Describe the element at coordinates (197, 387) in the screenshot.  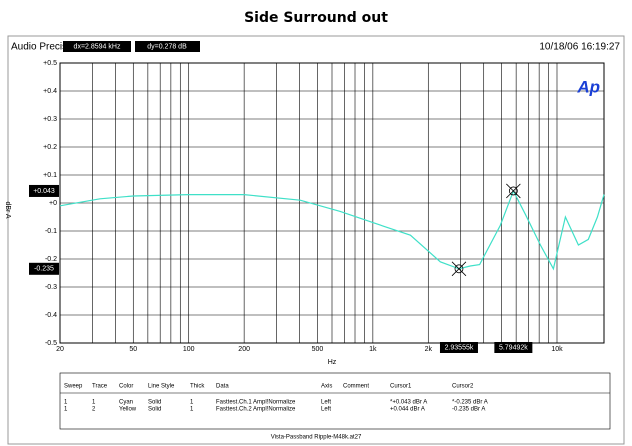
I see `table-header: Thick` at that location.